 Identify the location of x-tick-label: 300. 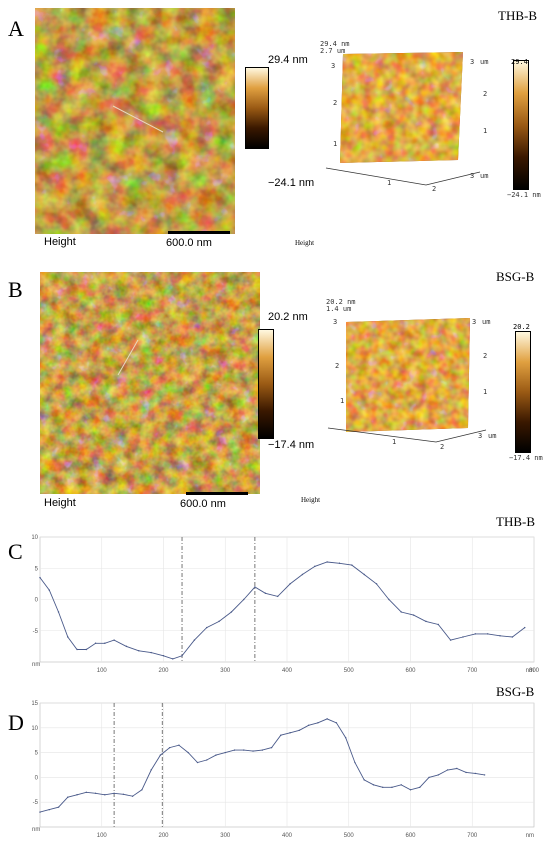
(225, 671).